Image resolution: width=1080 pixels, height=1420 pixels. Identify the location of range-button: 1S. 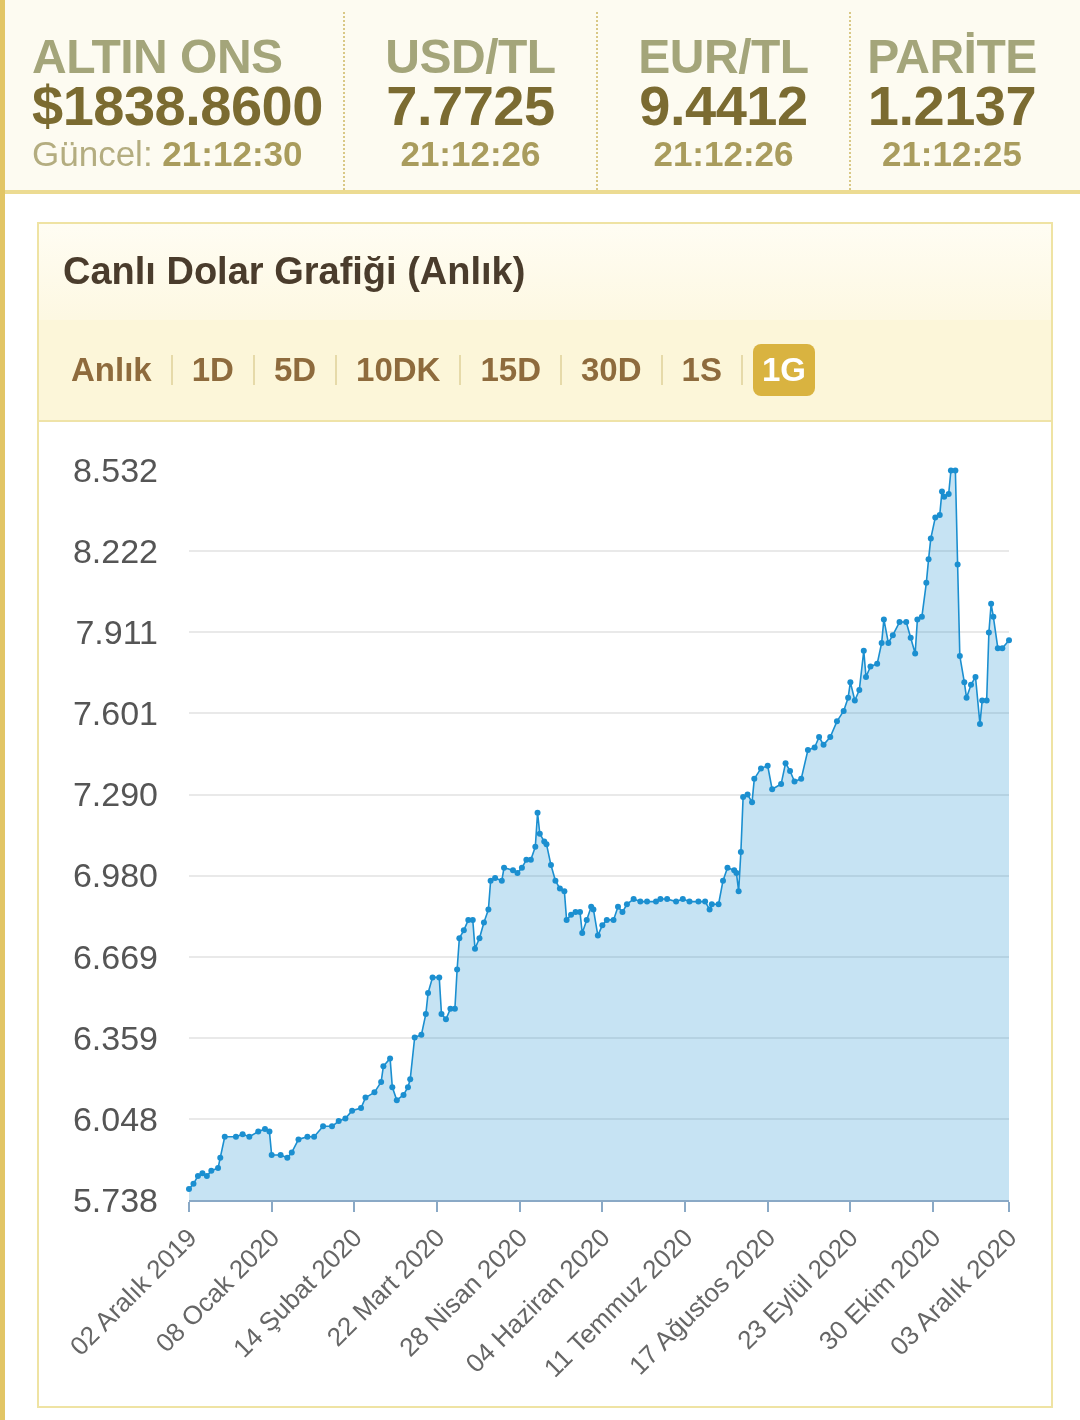
(701, 370).